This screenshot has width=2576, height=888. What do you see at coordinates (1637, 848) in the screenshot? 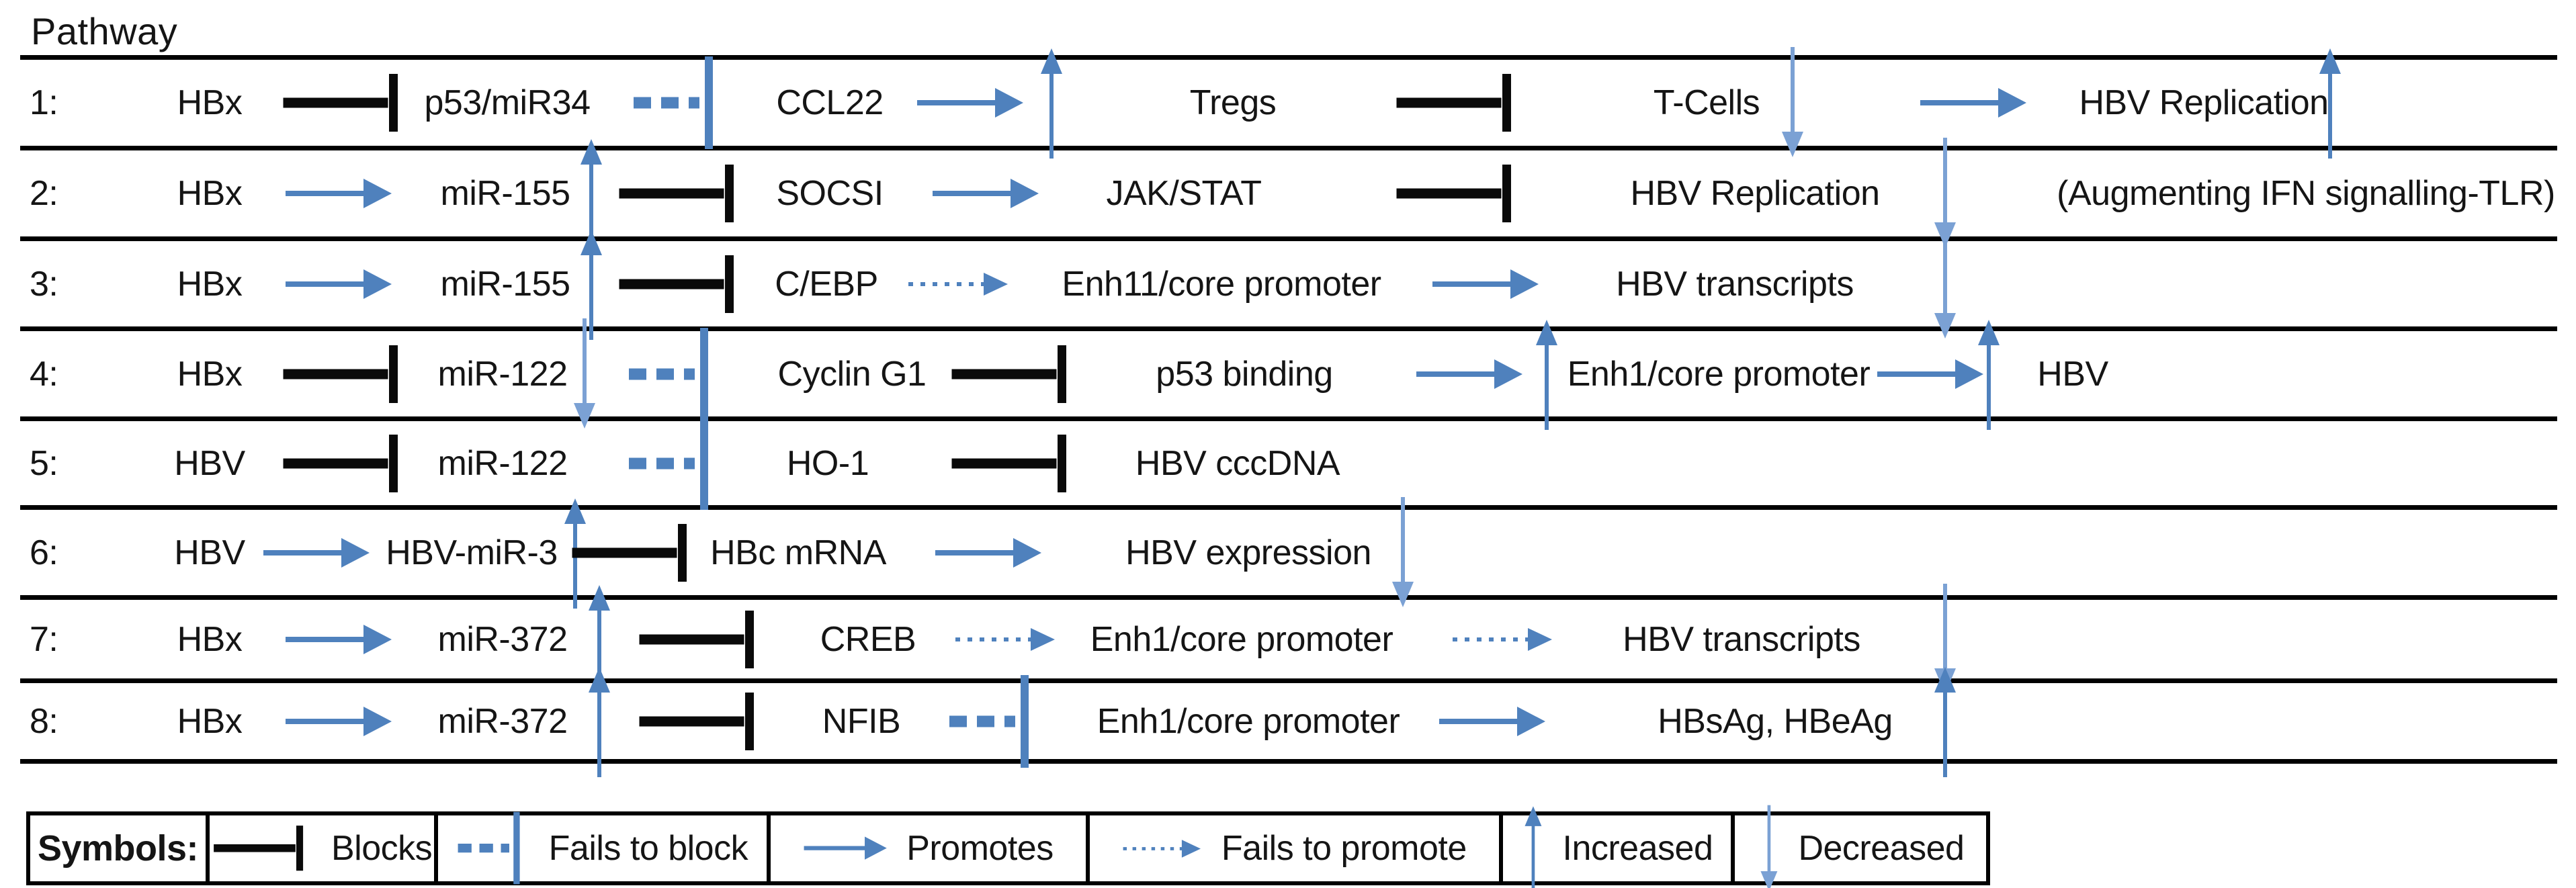
I see `legend-item-label: Increased` at bounding box center [1637, 848].